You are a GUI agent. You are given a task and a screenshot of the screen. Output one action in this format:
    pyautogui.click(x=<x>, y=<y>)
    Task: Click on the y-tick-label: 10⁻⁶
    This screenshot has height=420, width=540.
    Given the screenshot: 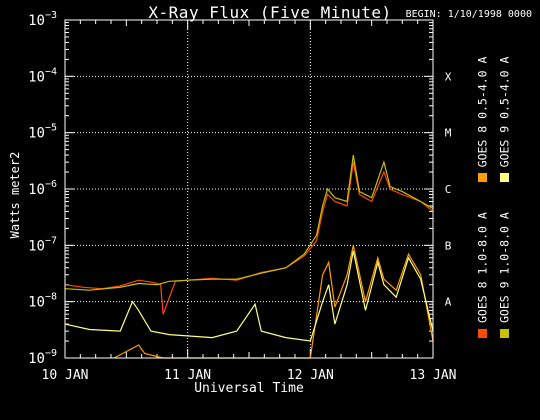 What is the action you would take?
    pyautogui.click(x=42, y=188)
    